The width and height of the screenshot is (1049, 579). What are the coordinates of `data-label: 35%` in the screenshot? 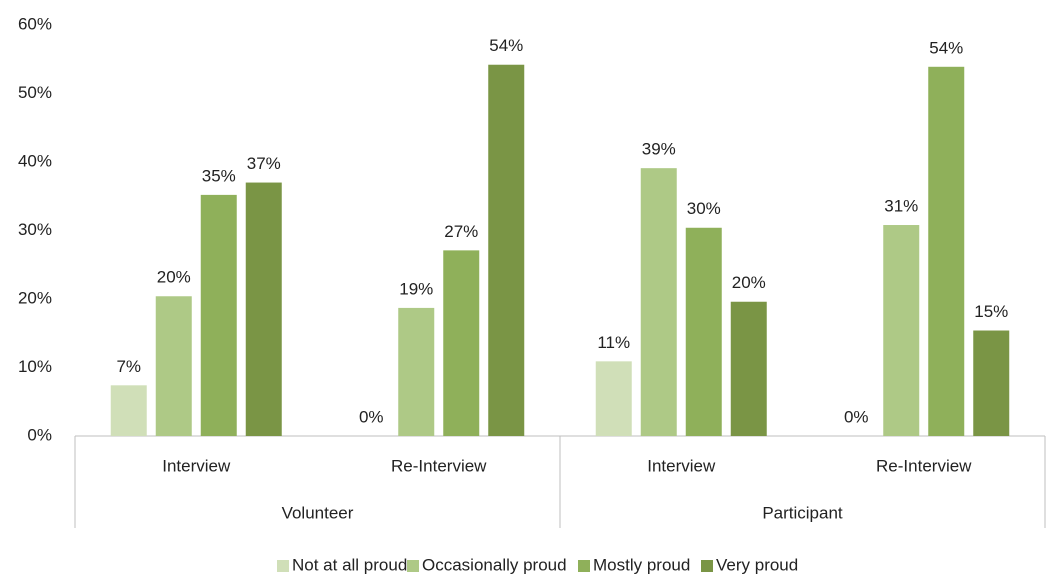 It's located at (219, 175).